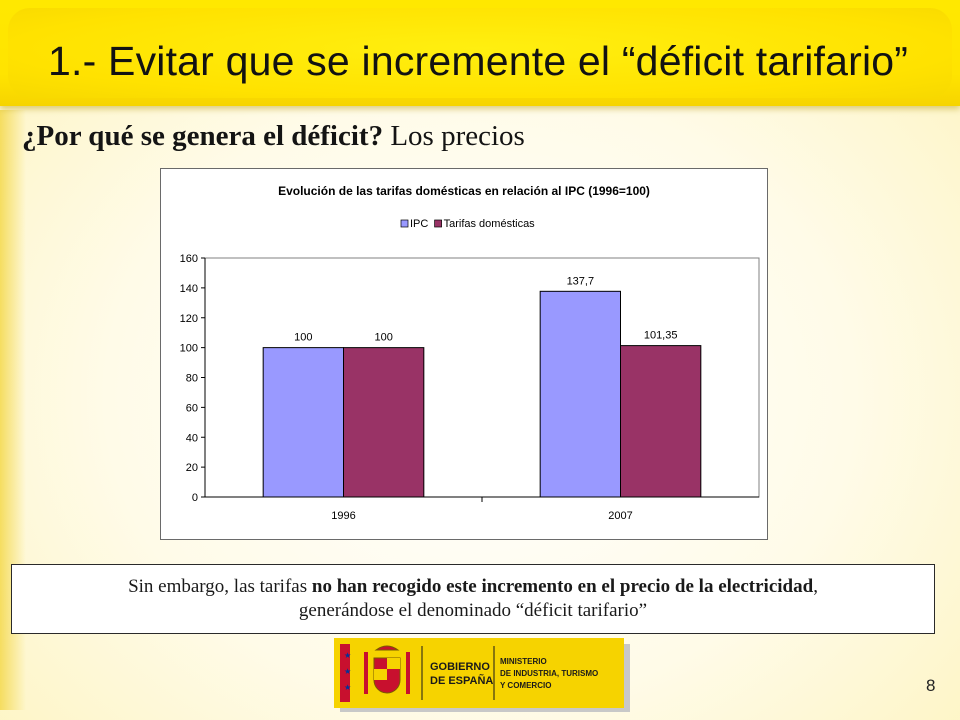  What do you see at coordinates (203, 136) in the screenshot?
I see `subtitle-question: ¿Por qué se genera el déficit?` at bounding box center [203, 136].